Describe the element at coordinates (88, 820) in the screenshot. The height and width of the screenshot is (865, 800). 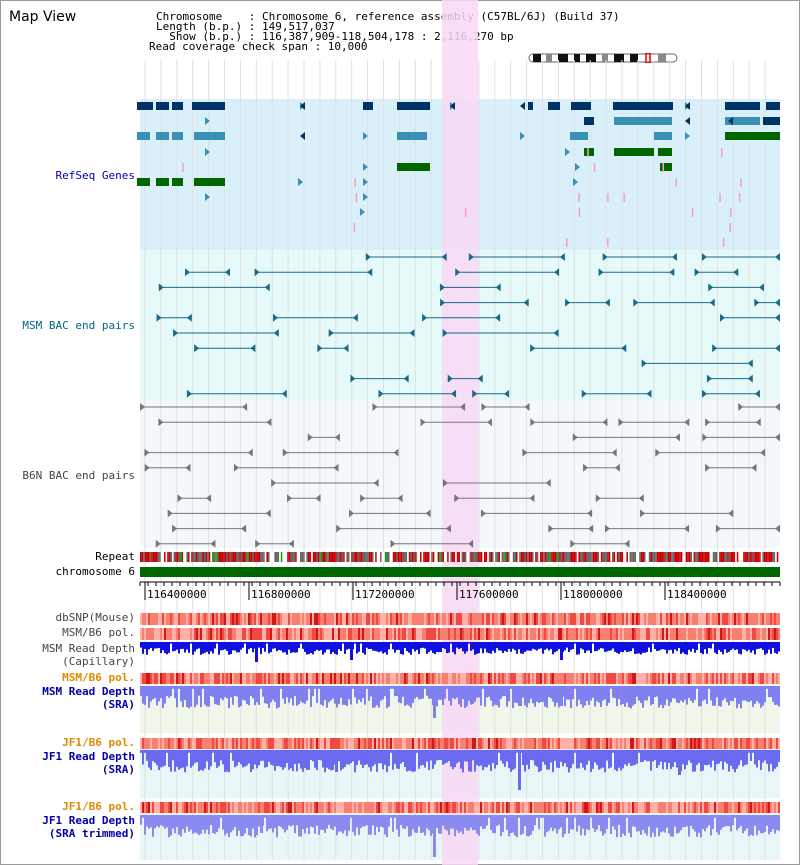
I see `track-label-jf1-depth-trim: JF1 Read Depth` at that location.